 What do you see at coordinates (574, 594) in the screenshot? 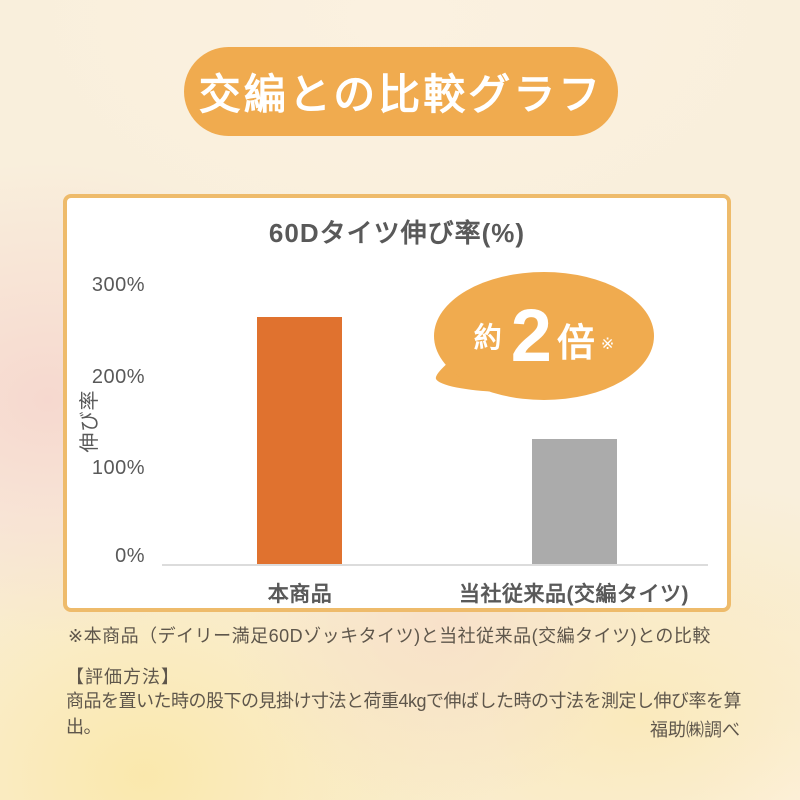
I see `x-label-conventional: 当社従来品(交編タイツ)` at bounding box center [574, 594].